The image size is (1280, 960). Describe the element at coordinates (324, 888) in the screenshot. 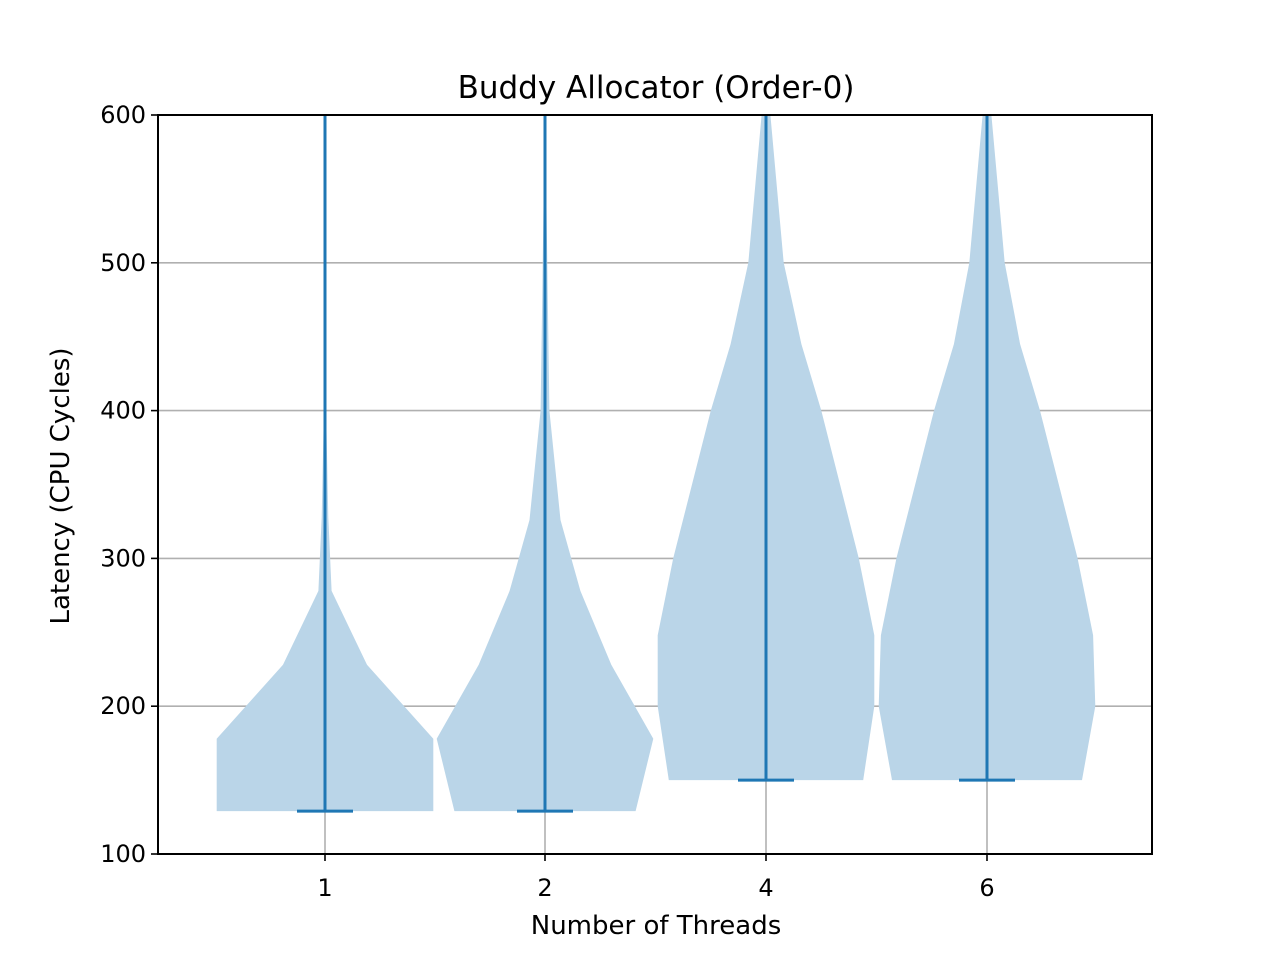

I see `x-tick-label: 1` at that location.